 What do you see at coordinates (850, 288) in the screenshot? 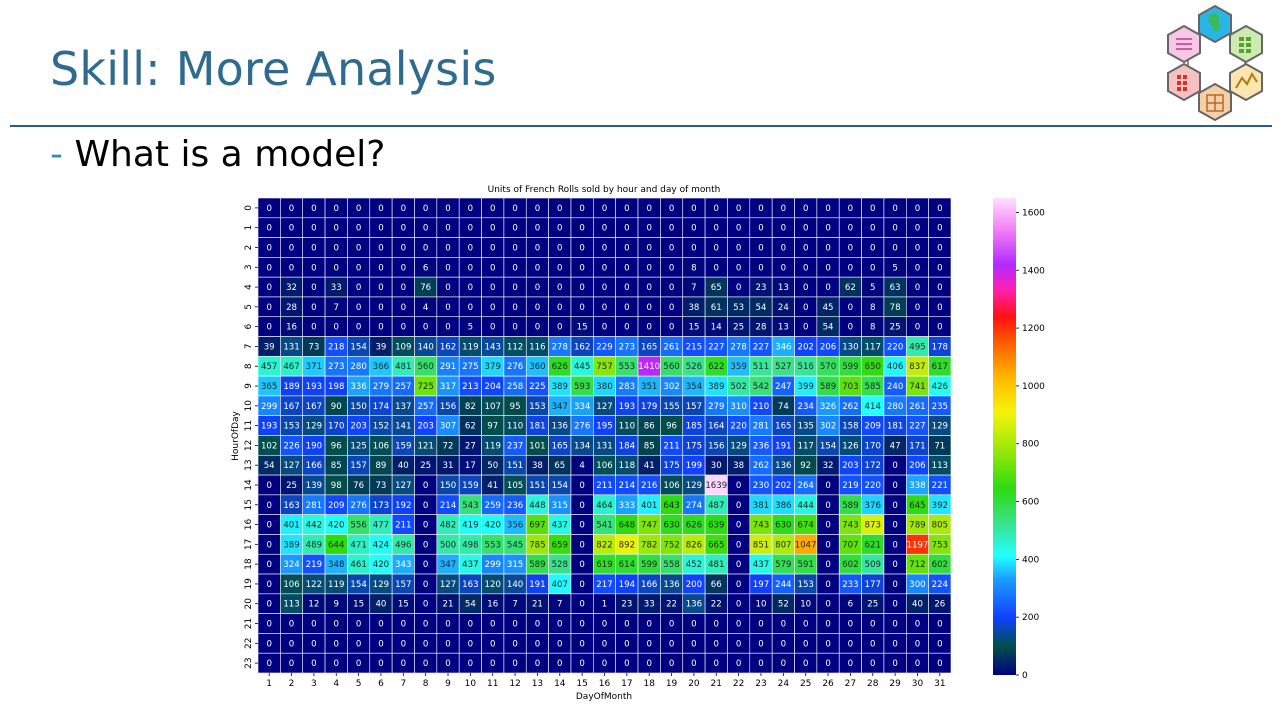
I see `heatmap-cell-value: 62` at bounding box center [850, 288].